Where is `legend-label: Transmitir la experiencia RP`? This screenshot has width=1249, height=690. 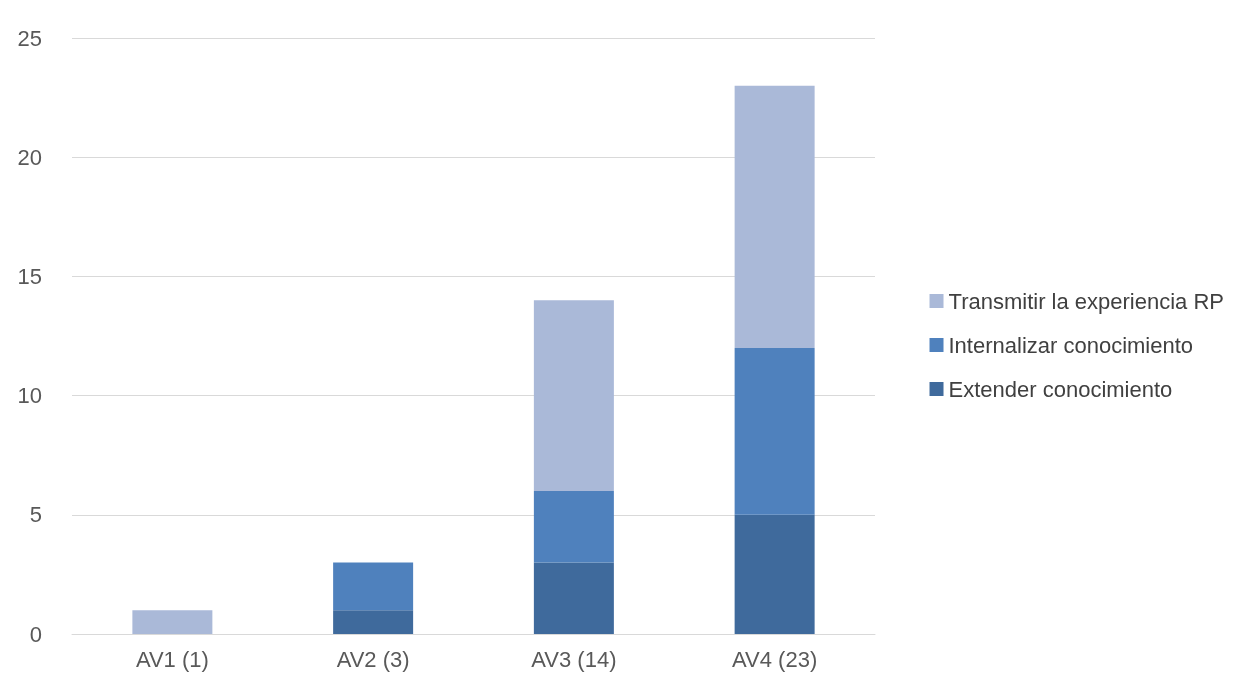
legend-label: Transmitir la experiencia RP is located at coordinates (1086, 301).